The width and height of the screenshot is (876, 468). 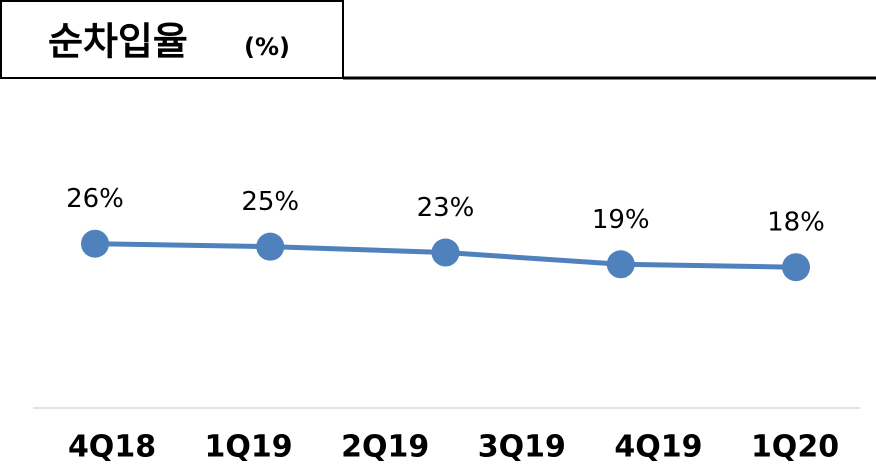 I want to click on x-tick-label: 3Q19, so click(x=522, y=447).